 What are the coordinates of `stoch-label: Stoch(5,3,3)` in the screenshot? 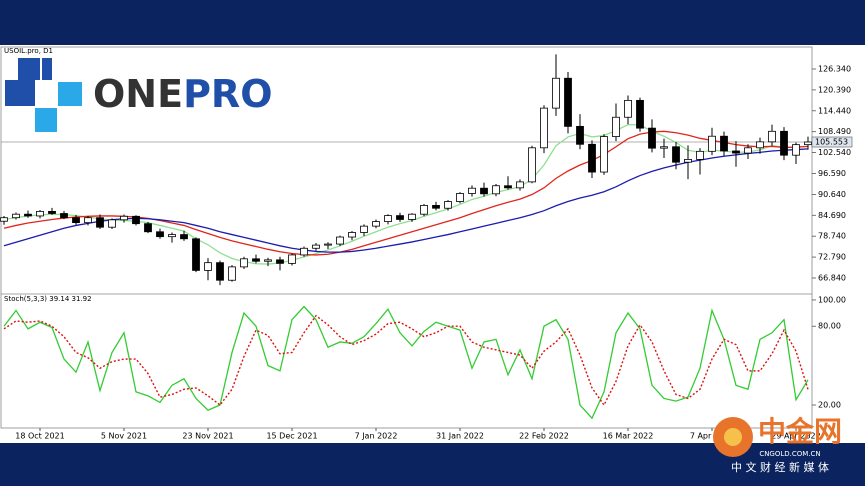 It's located at (25, 299).